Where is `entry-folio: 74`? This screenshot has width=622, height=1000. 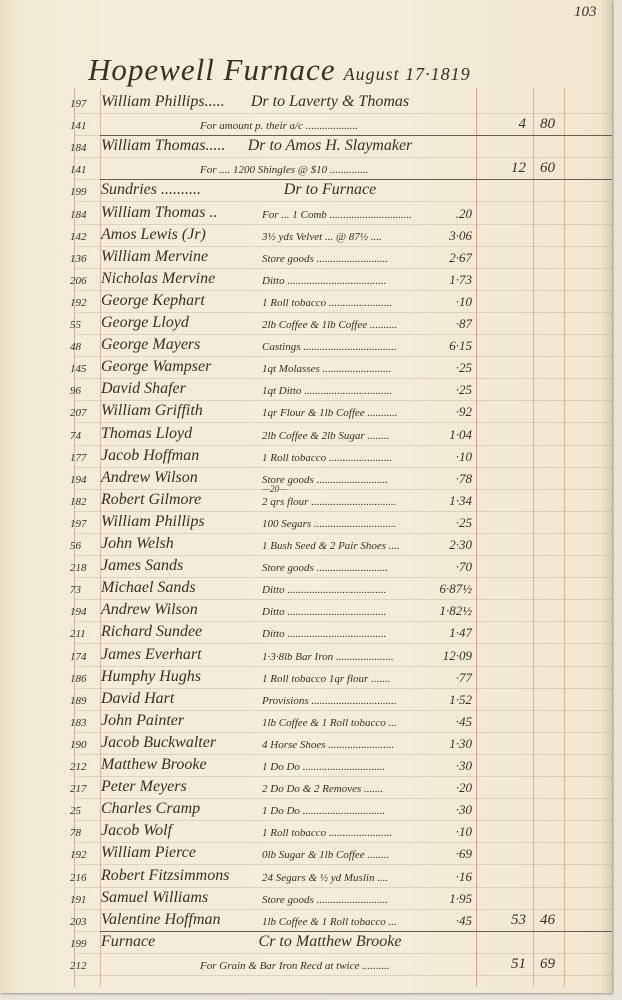 entry-folio: 74 is located at coordinates (75, 435).